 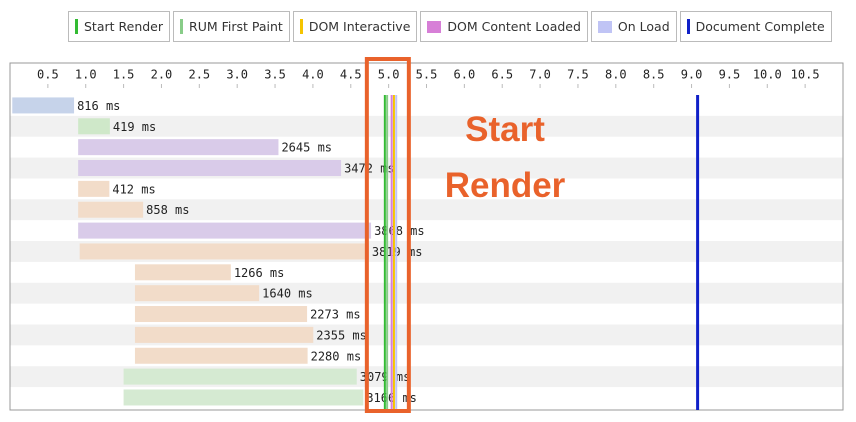 What do you see at coordinates (124, 26) in the screenshot?
I see `legend-label: Start Render` at bounding box center [124, 26].